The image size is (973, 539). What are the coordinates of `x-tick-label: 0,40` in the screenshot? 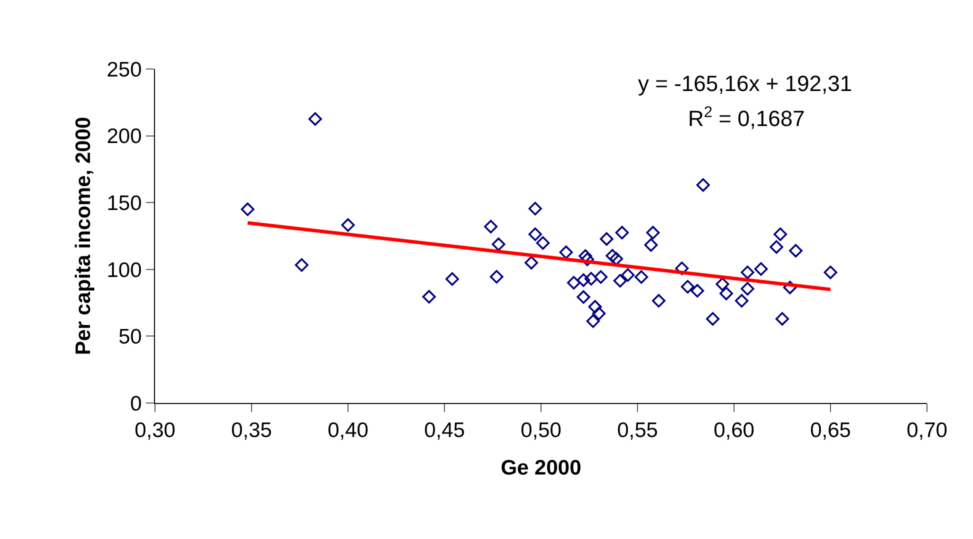 It's located at (348, 430).